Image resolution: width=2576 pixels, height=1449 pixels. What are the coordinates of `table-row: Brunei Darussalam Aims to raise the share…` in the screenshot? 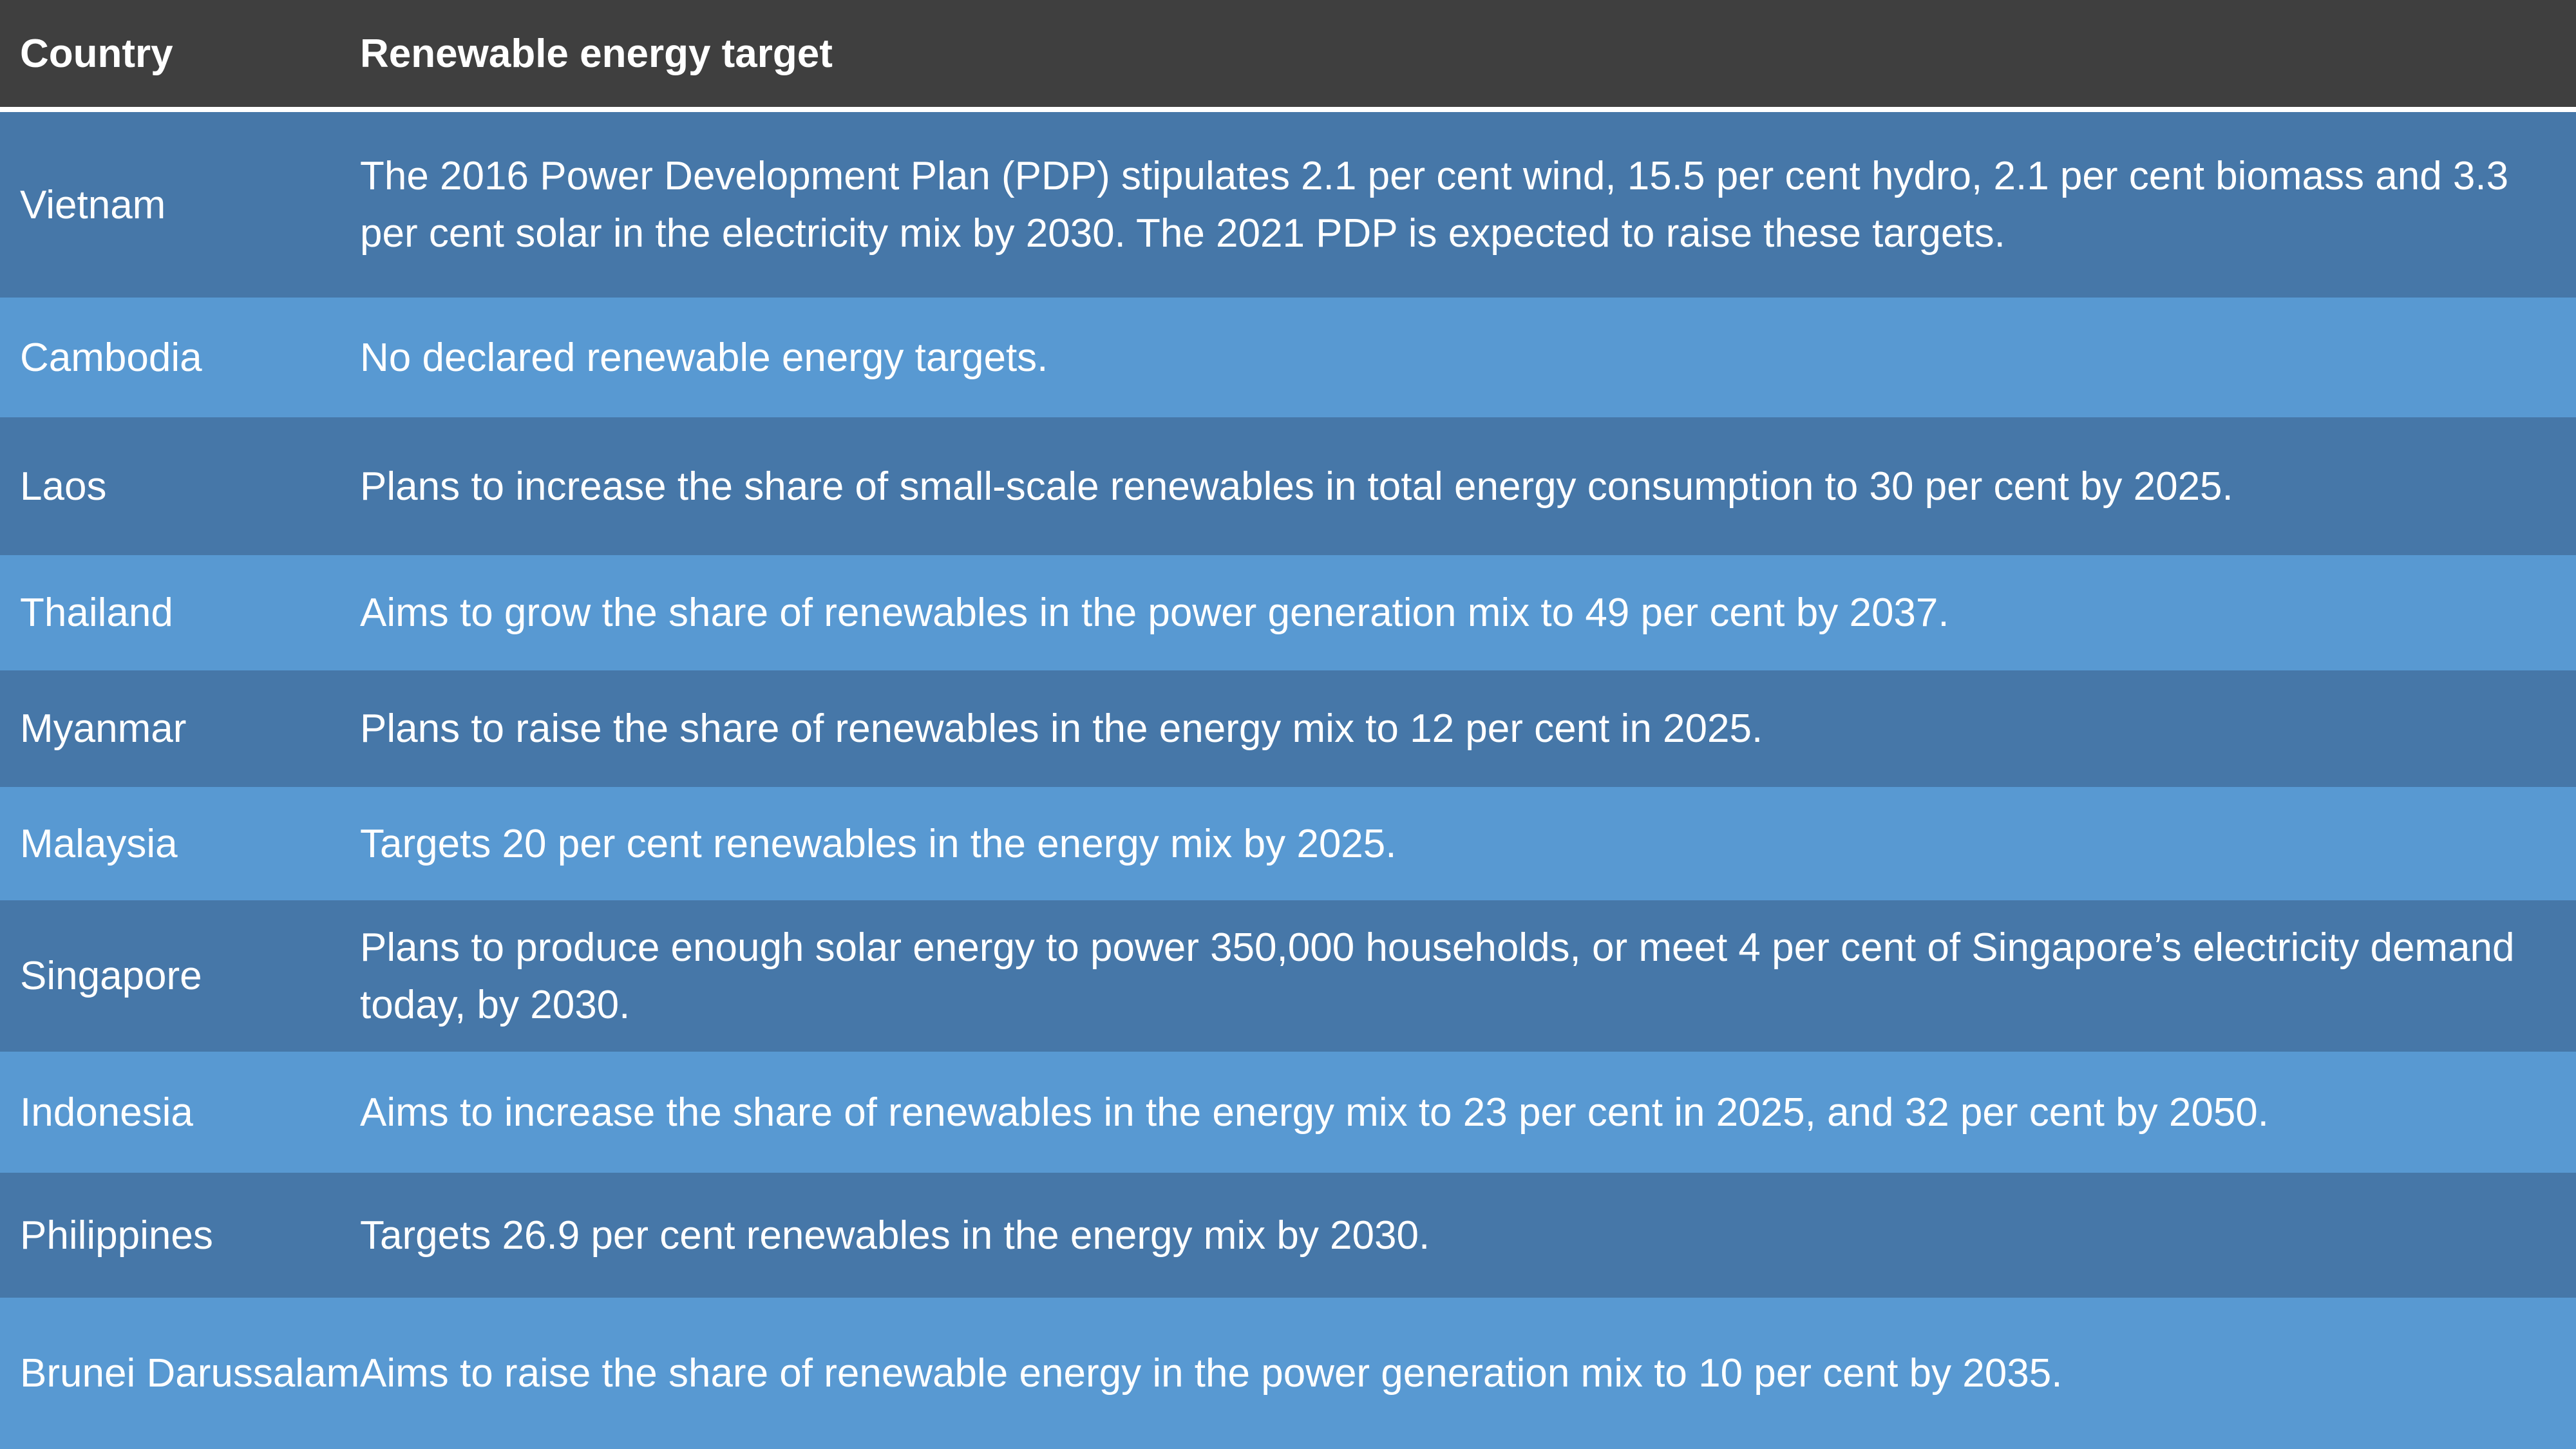 It's located at (1288, 1374).